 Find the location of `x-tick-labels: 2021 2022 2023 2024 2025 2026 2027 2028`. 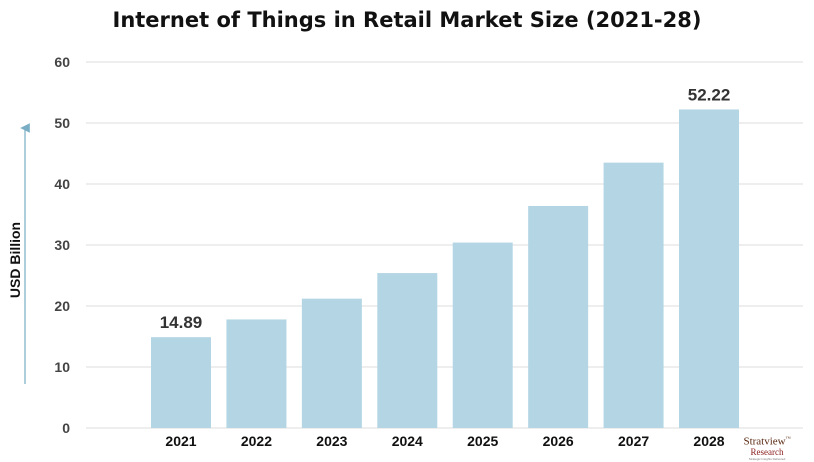

x-tick-labels: 2021 2022 2023 2024 2025 2026 2027 2028 is located at coordinates (444, 441).